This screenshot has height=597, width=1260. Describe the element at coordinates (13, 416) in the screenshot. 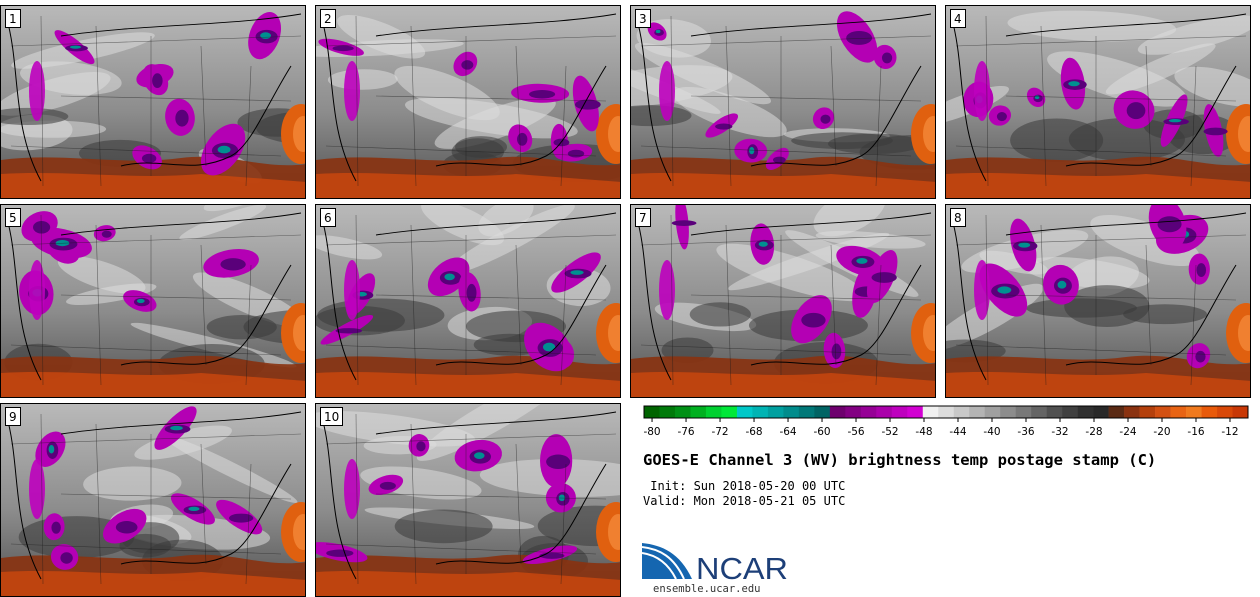

I see `panel-label: 9` at that location.